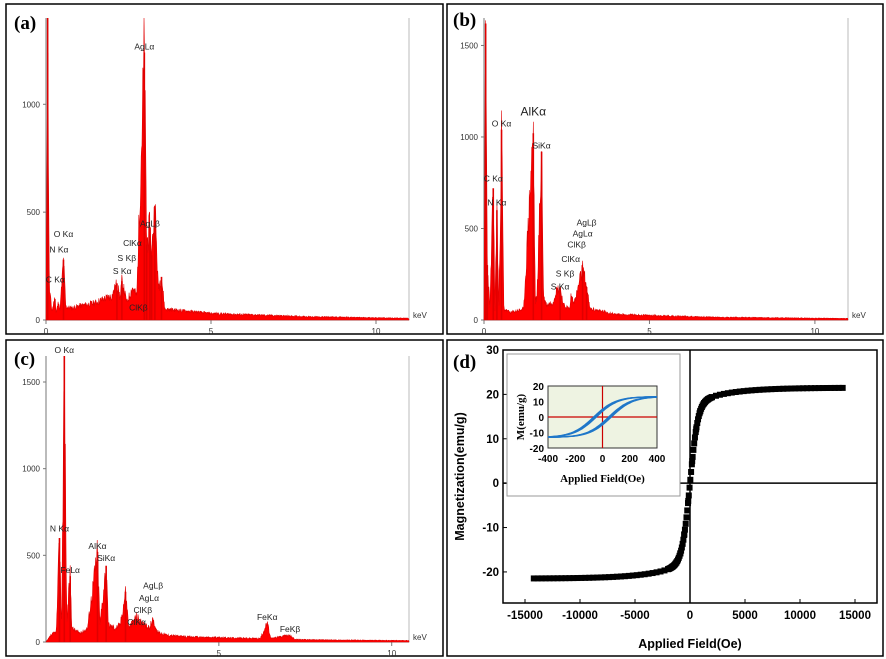 The height and width of the screenshot is (659, 886). I want to click on peak-label: S Kα, so click(122, 271).